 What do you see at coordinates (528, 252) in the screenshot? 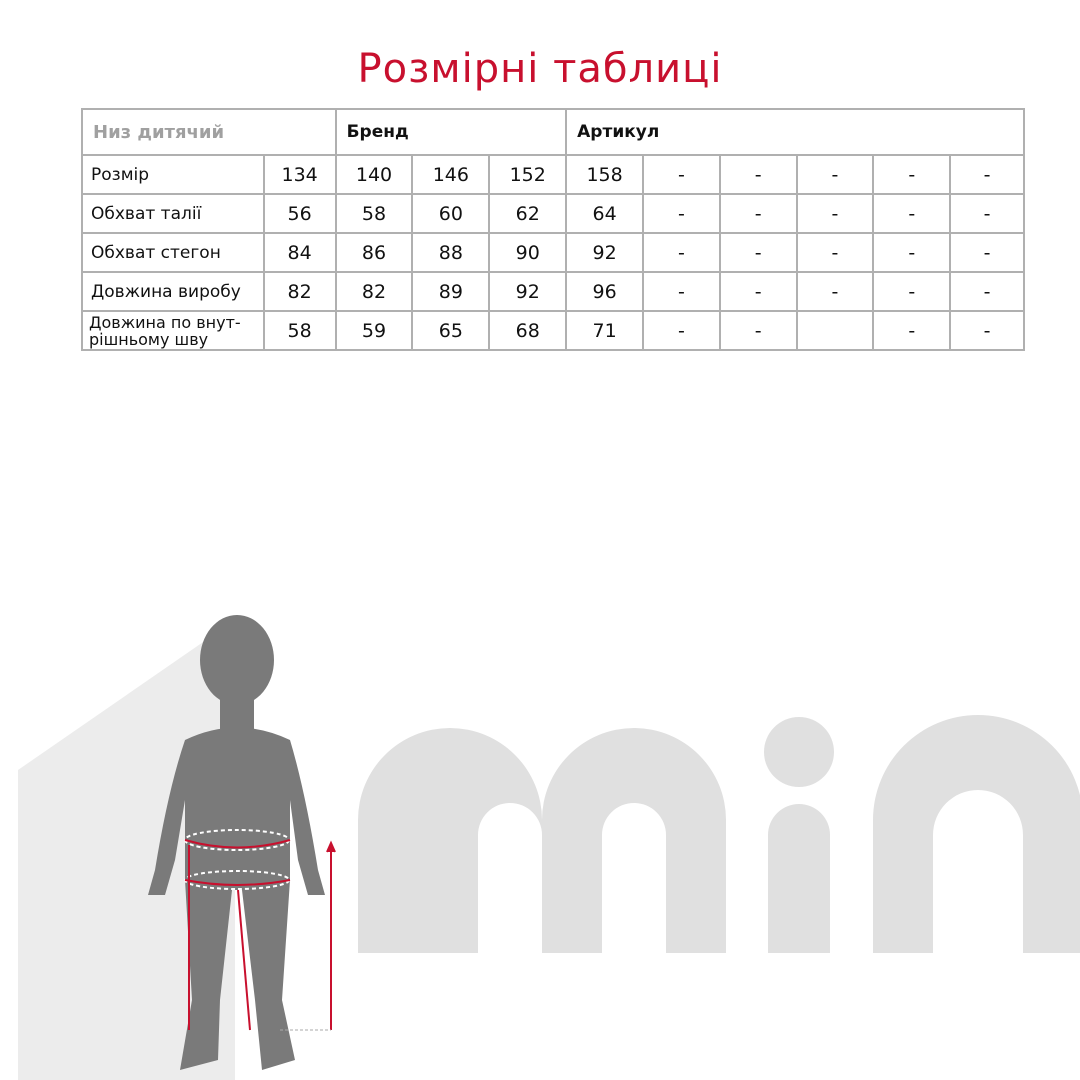
I see `table-cell: 90` at bounding box center [528, 252].